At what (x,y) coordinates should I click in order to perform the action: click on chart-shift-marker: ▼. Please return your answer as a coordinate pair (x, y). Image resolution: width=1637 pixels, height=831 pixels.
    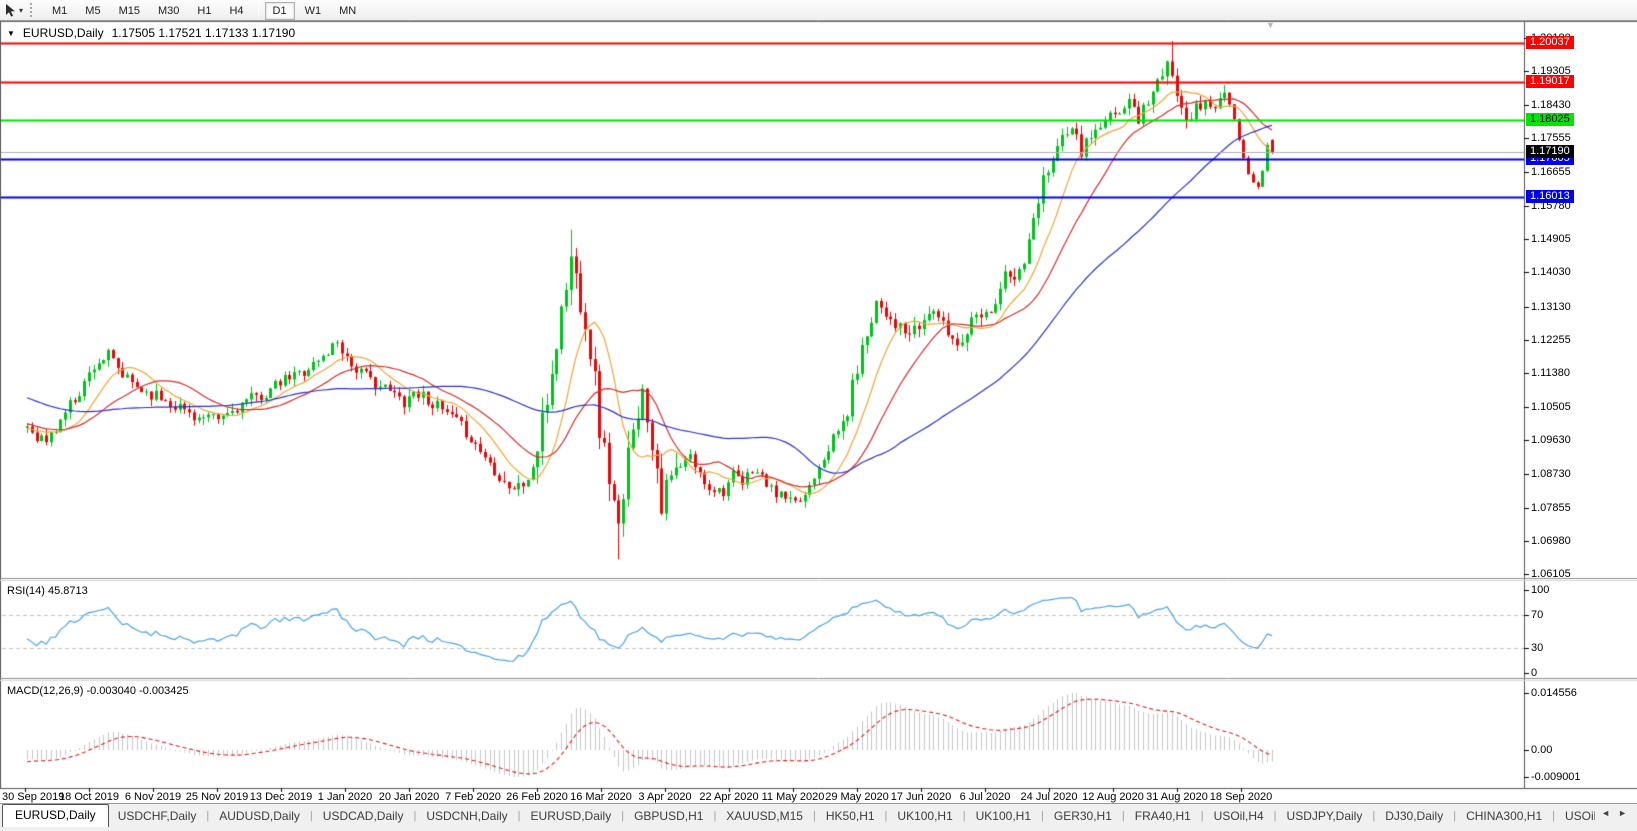
    Looking at the image, I should click on (1270, 25).